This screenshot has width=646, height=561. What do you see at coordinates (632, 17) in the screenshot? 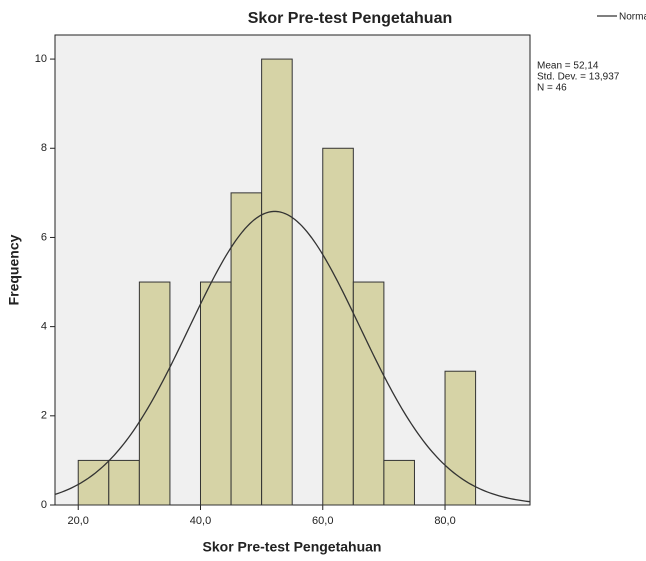
I see `legend-label: Normal` at bounding box center [632, 17].